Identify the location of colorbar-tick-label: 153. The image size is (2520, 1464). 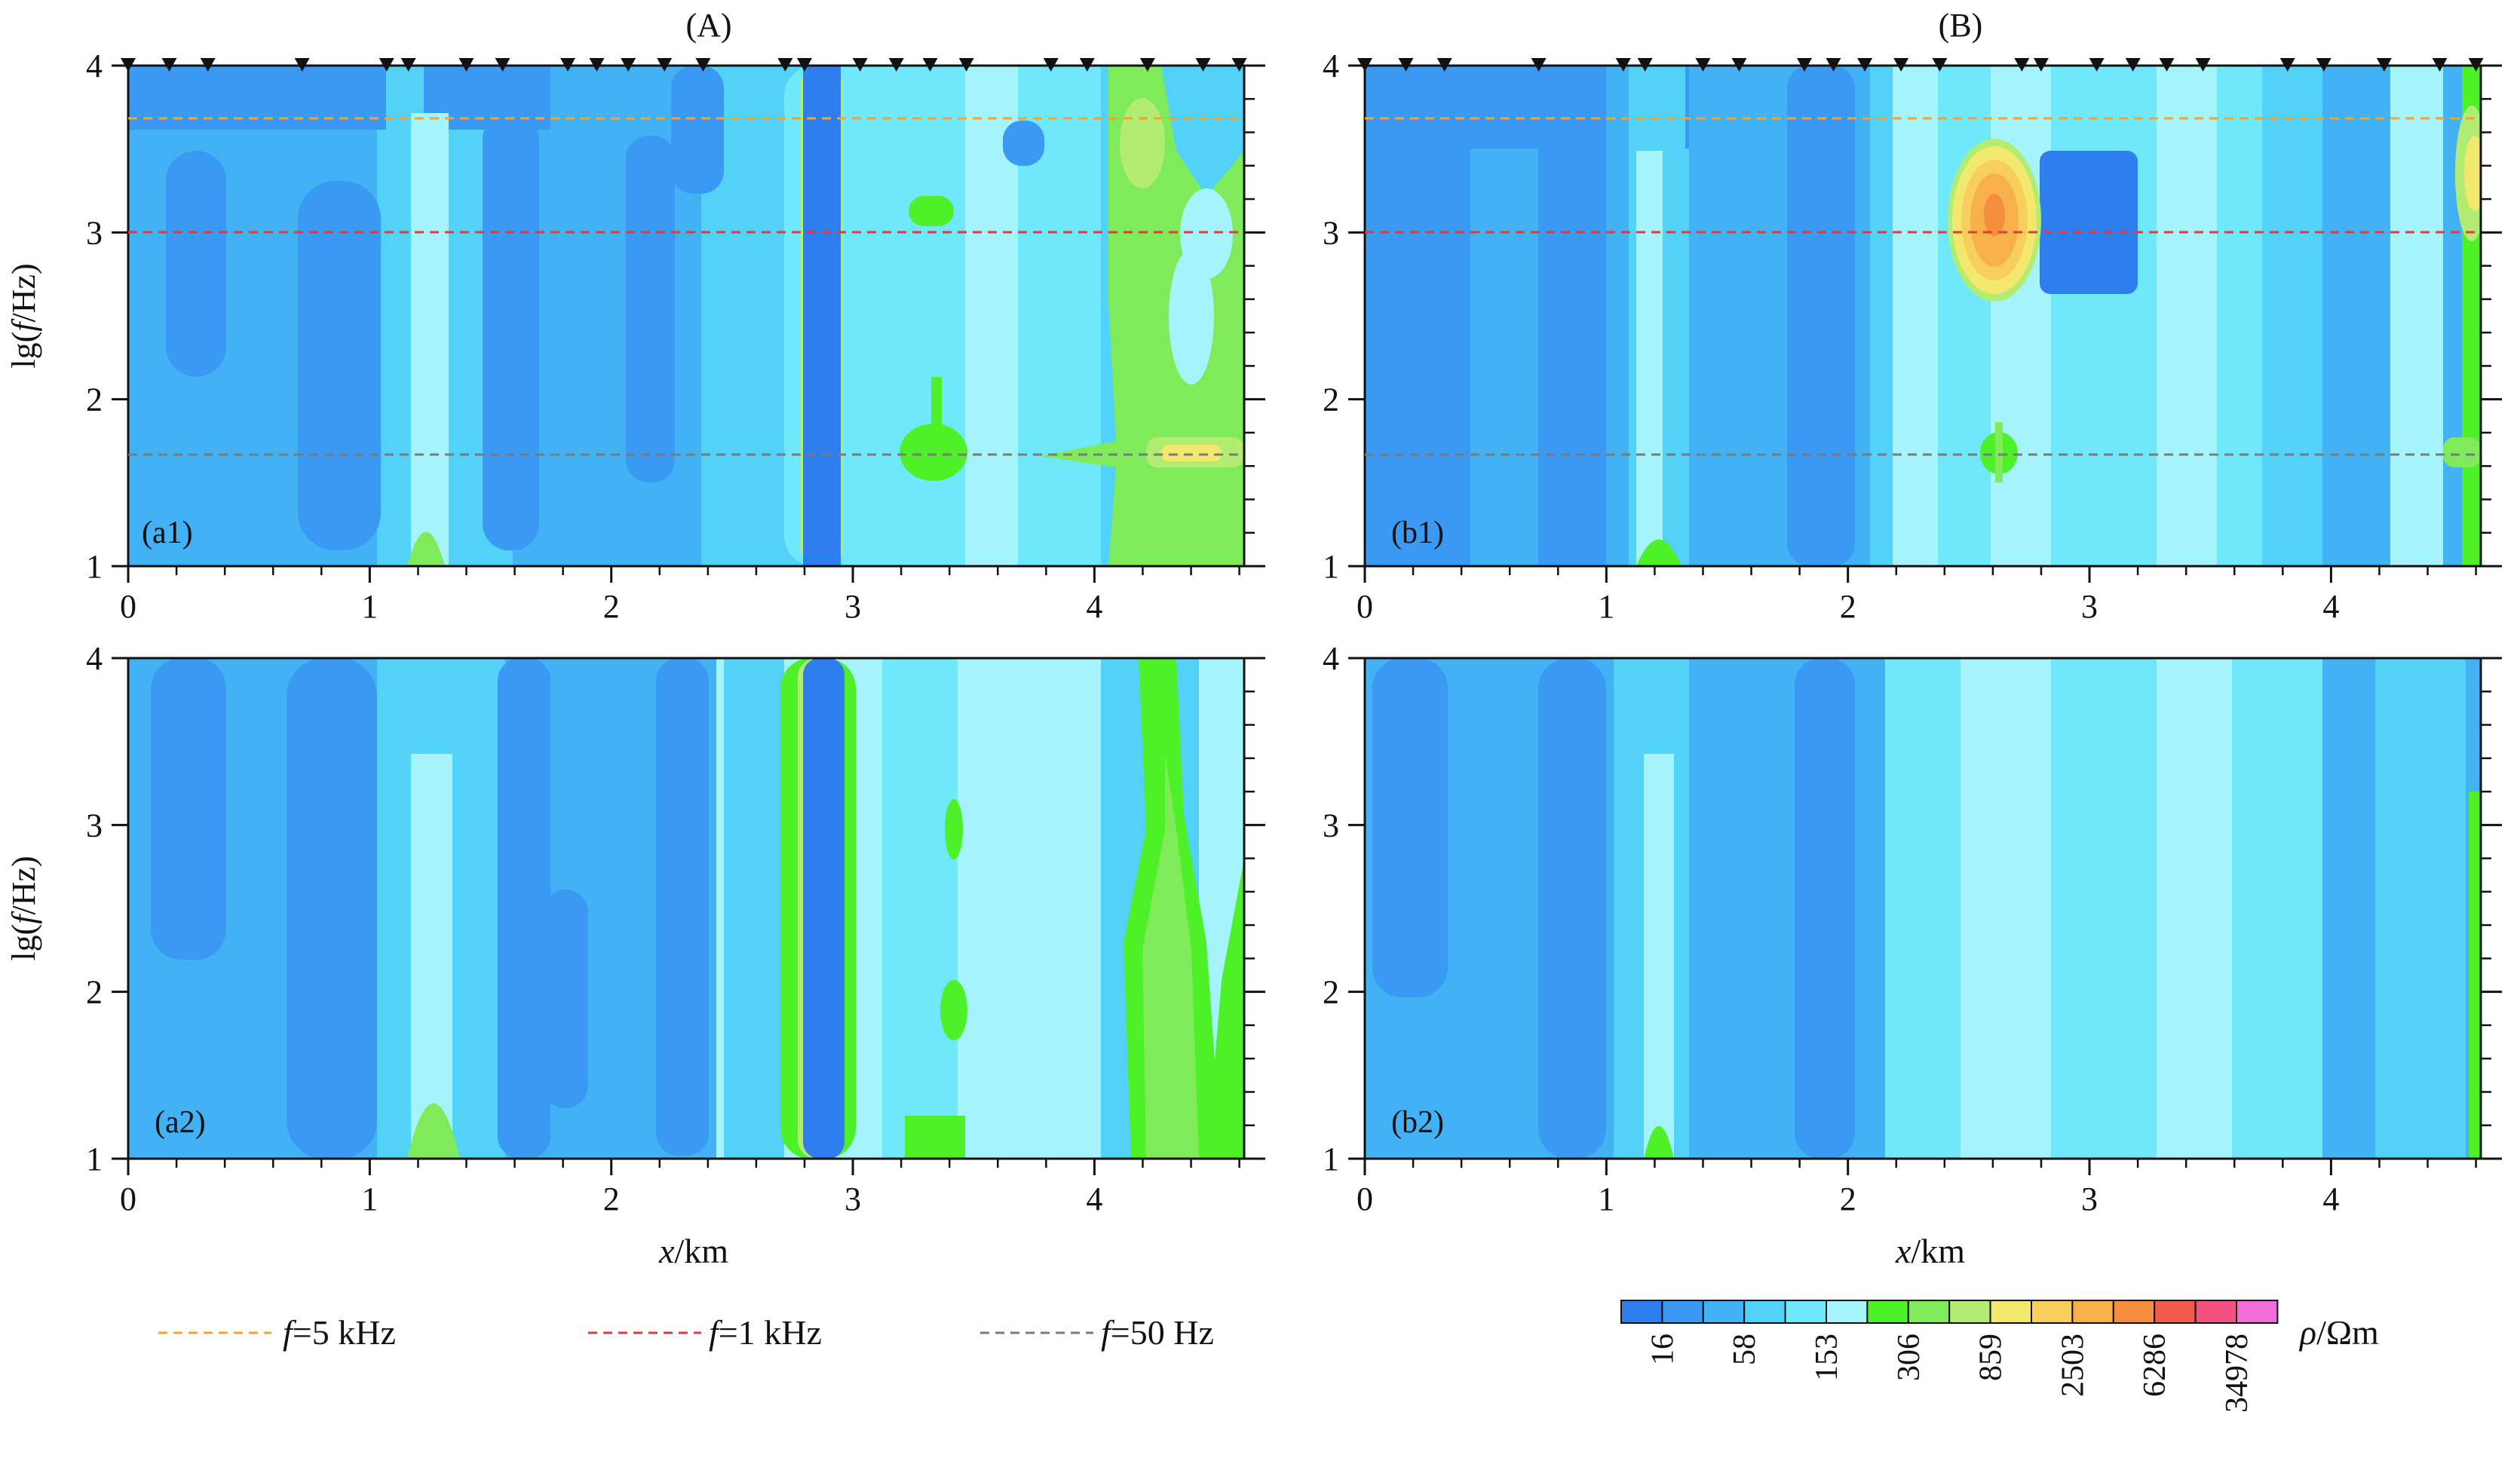
(1827, 1357).